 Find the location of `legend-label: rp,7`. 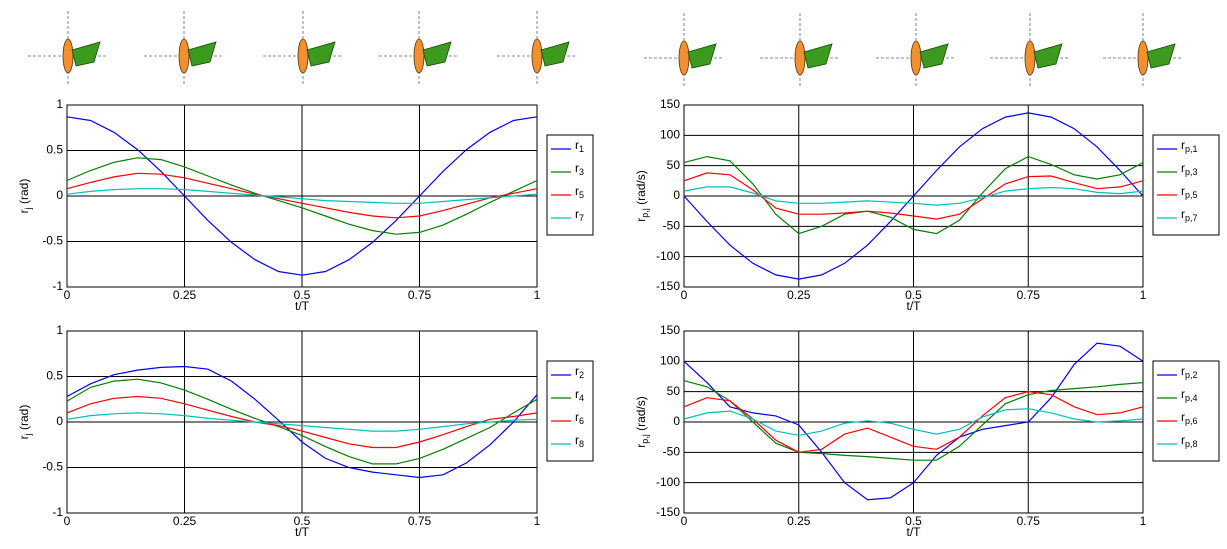

legend-label: rp,7 is located at coordinates (1189, 215).